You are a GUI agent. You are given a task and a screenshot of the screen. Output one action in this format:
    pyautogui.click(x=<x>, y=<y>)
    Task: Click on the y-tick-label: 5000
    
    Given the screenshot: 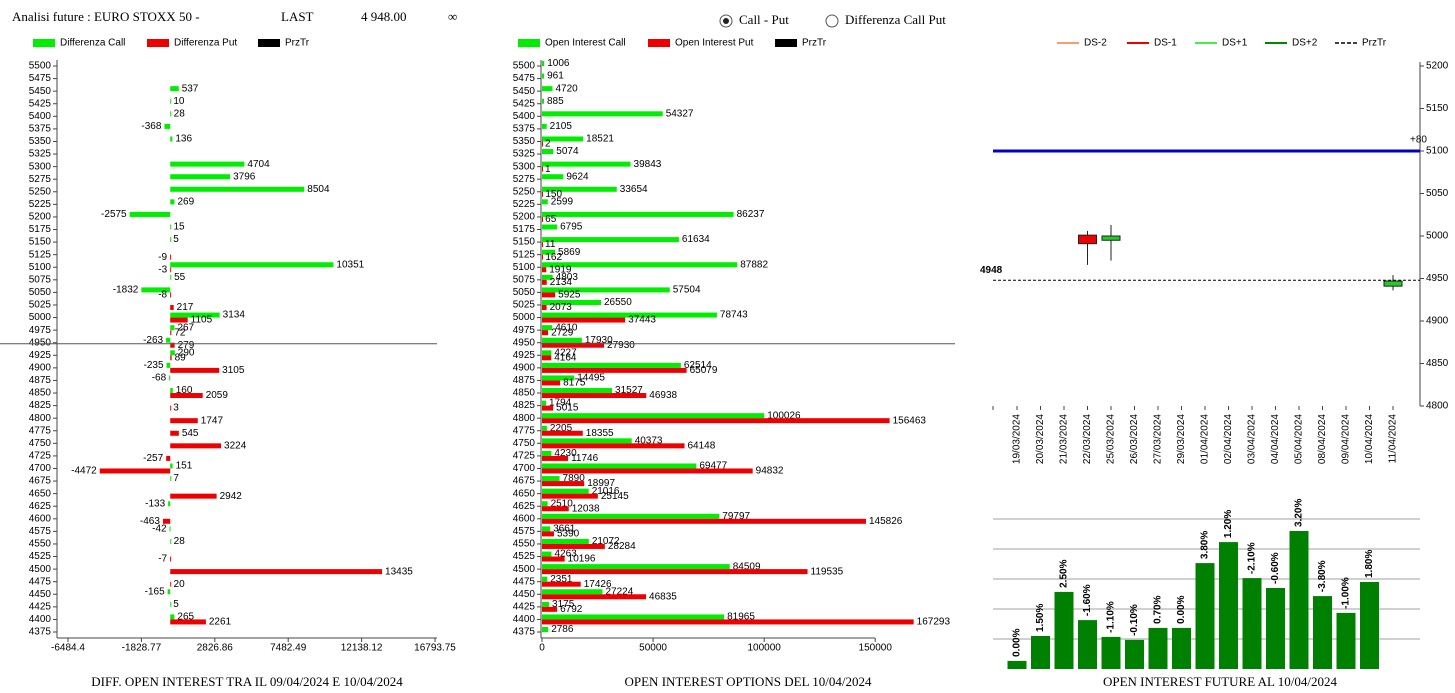 What is the action you would take?
    pyautogui.click(x=524, y=317)
    